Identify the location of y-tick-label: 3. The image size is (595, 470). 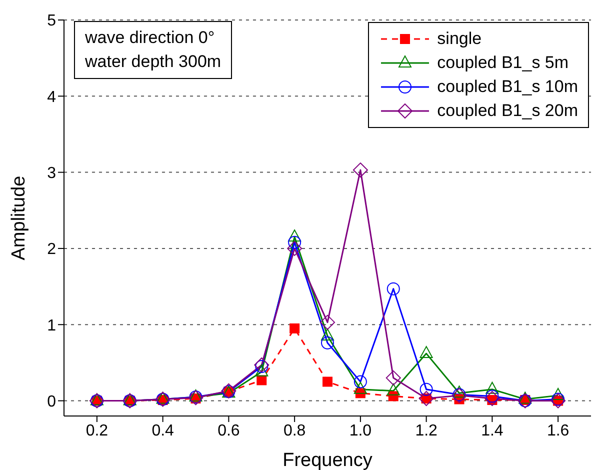
(51, 173).